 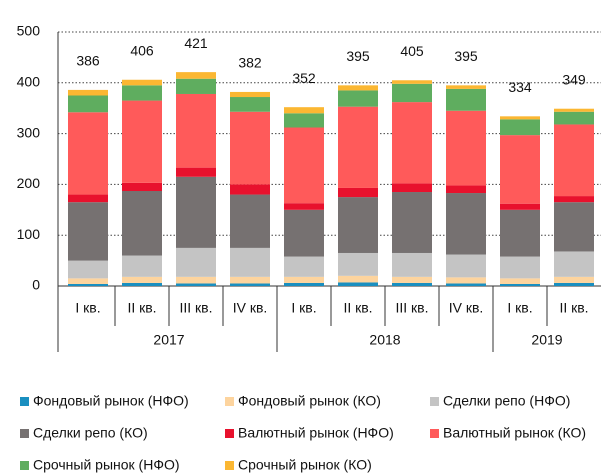 What do you see at coordinates (506, 401) in the screenshot?
I see `legend-label: Сделки репо (НФО)` at bounding box center [506, 401].